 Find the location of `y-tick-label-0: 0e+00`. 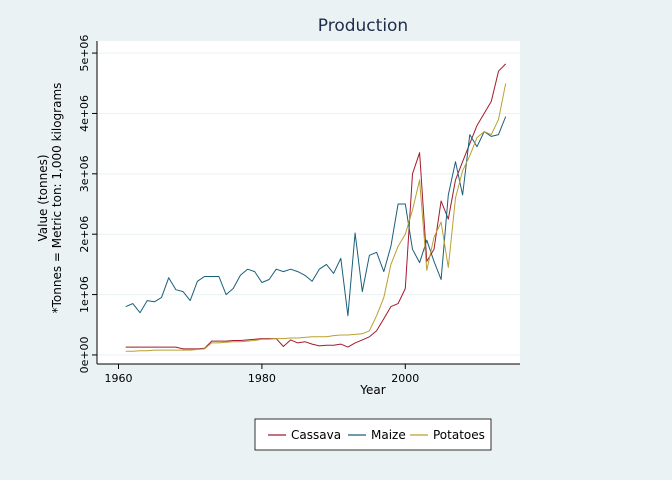

y-tick-label-0: 0e+00 is located at coordinates (84, 354).